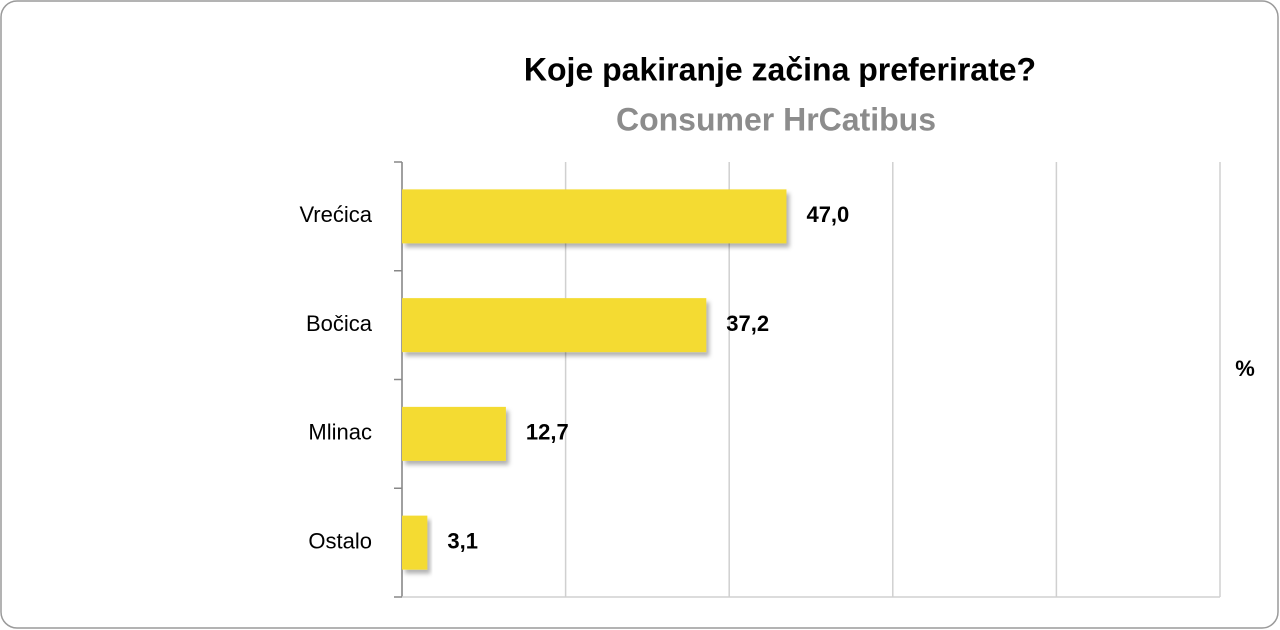 This screenshot has height=630, width=1280. What do you see at coordinates (827, 214) in the screenshot?
I see `value-label: 47,0` at bounding box center [827, 214].